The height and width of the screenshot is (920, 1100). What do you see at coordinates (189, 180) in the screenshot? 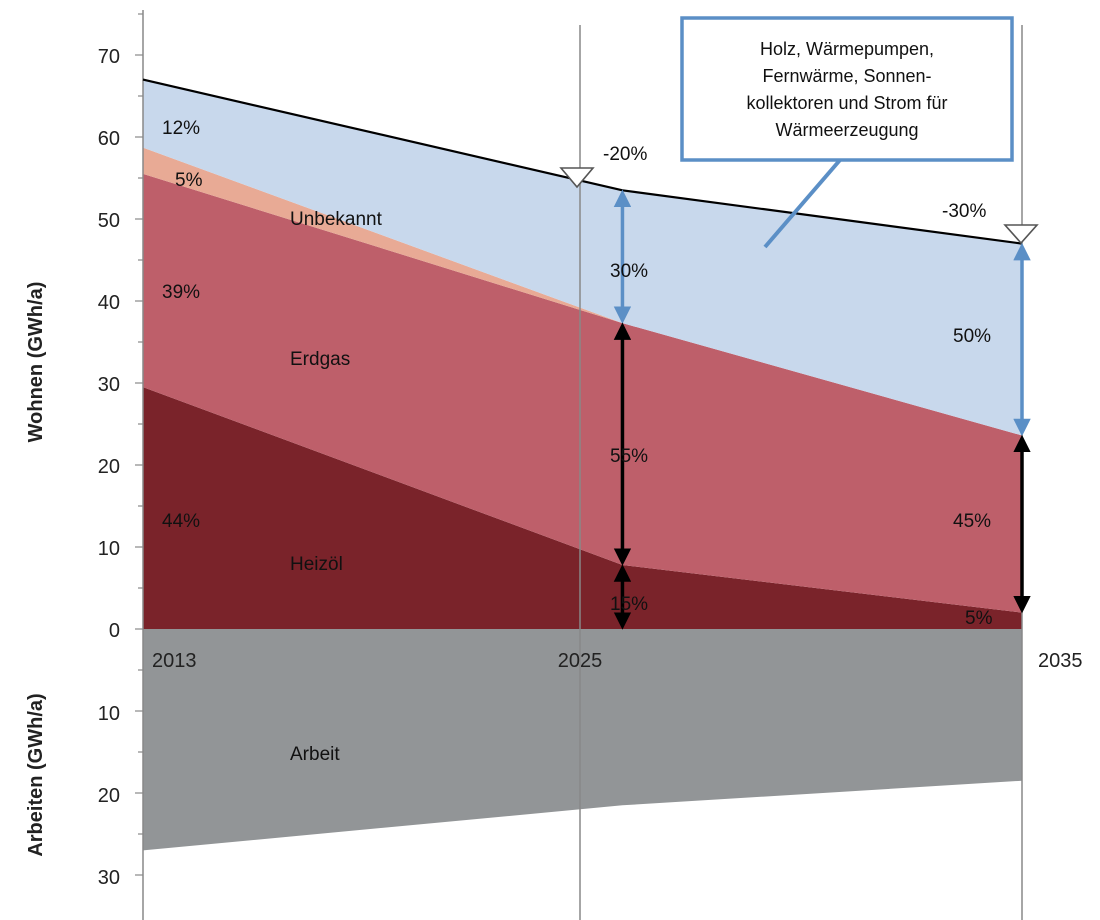
I see `percent-label-2013-peach: 5%` at bounding box center [189, 180].